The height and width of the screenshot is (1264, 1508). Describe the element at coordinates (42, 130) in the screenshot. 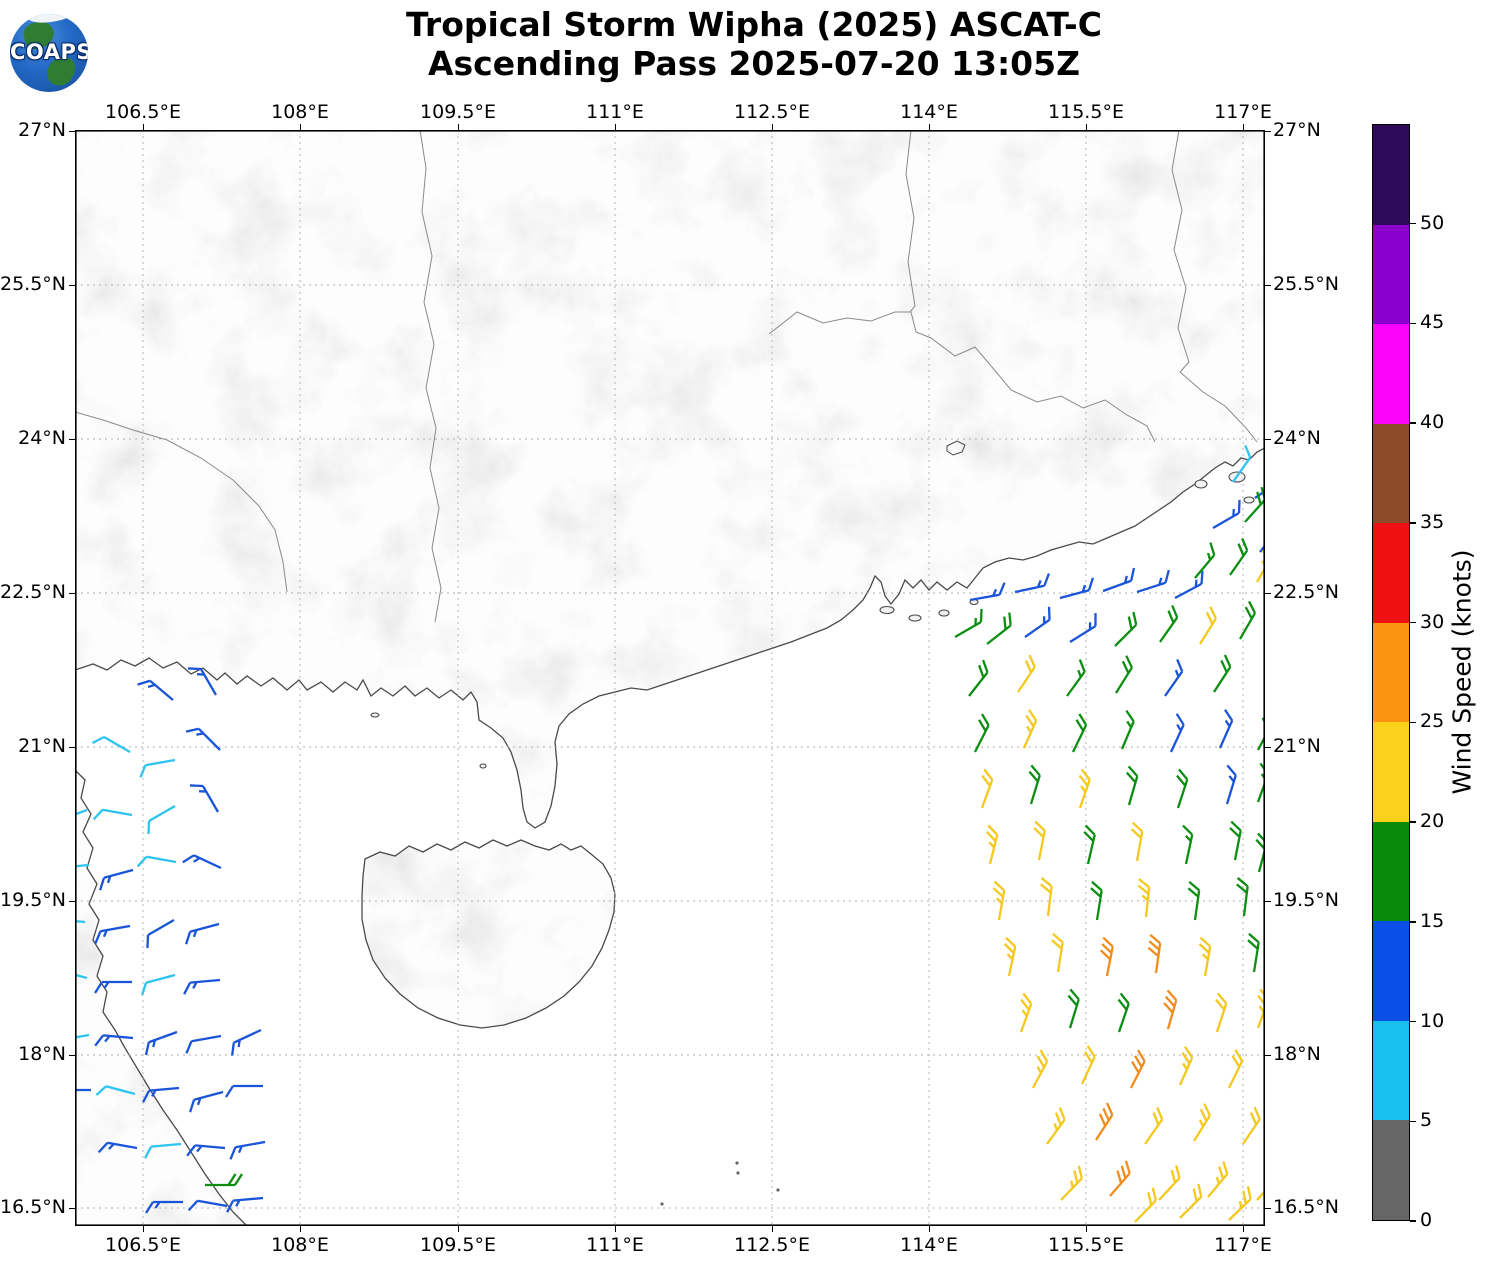

I see `y-axis-label-left: 27°N` at that location.